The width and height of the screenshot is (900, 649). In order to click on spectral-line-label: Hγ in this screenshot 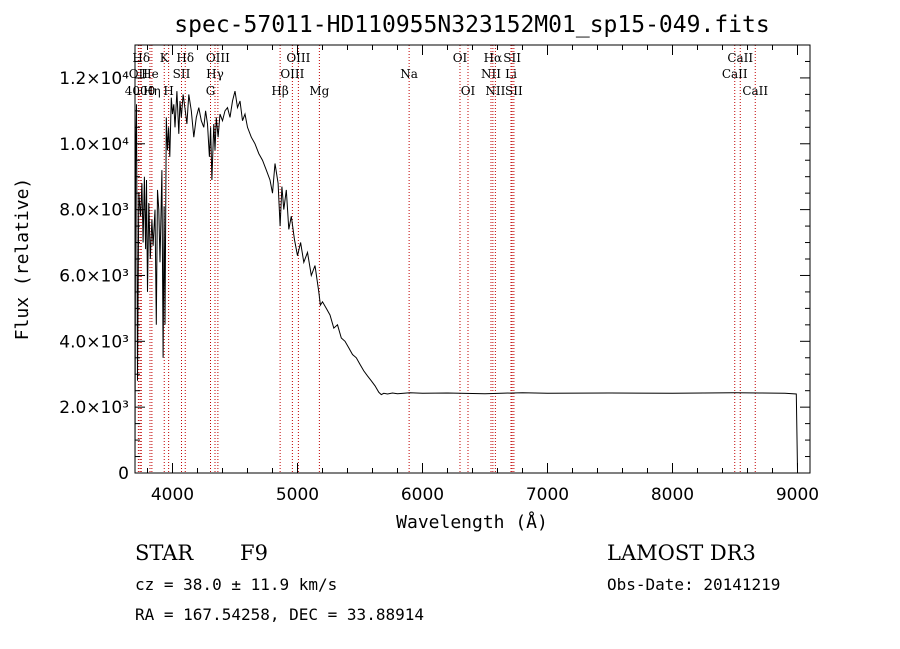, I will do `click(215, 74)`.